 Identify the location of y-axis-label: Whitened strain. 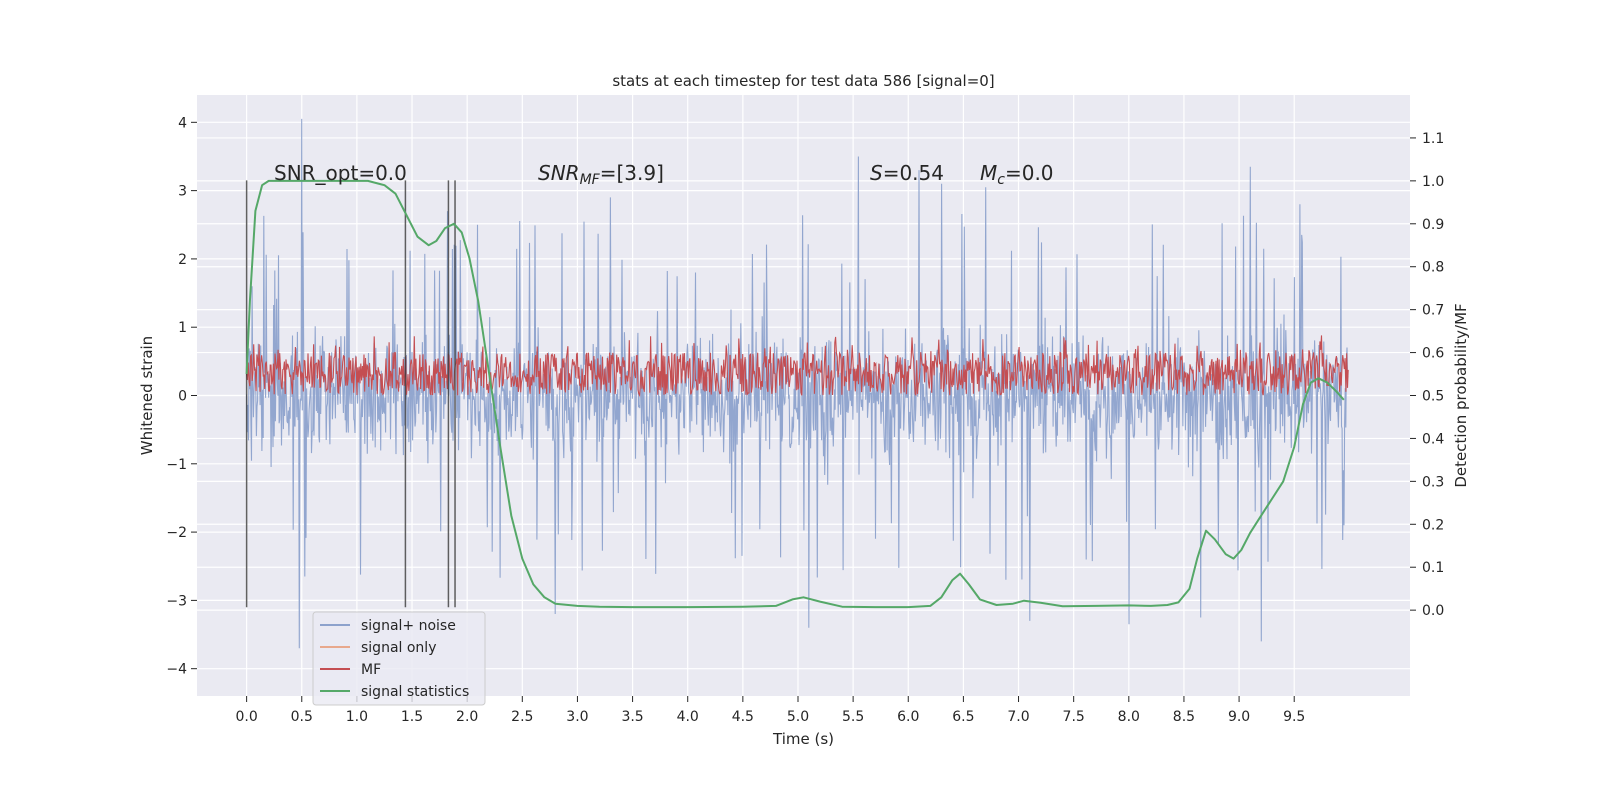
(147, 395).